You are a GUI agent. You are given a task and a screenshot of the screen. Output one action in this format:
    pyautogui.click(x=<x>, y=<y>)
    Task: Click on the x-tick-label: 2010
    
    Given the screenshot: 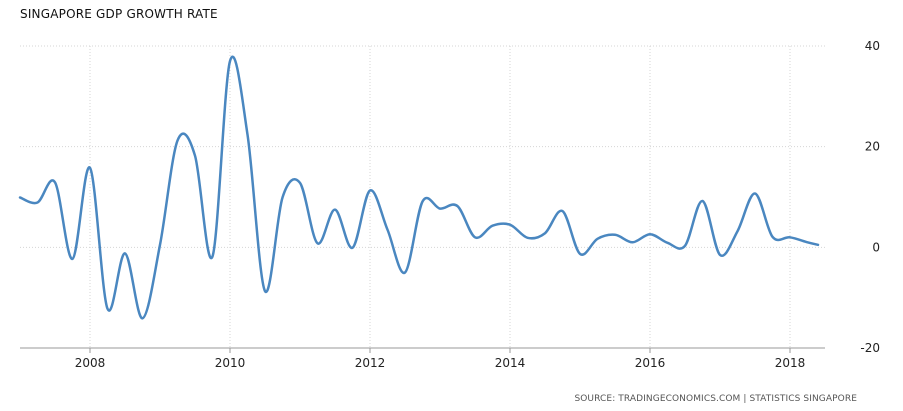 What is the action you would take?
    pyautogui.click(x=230, y=363)
    